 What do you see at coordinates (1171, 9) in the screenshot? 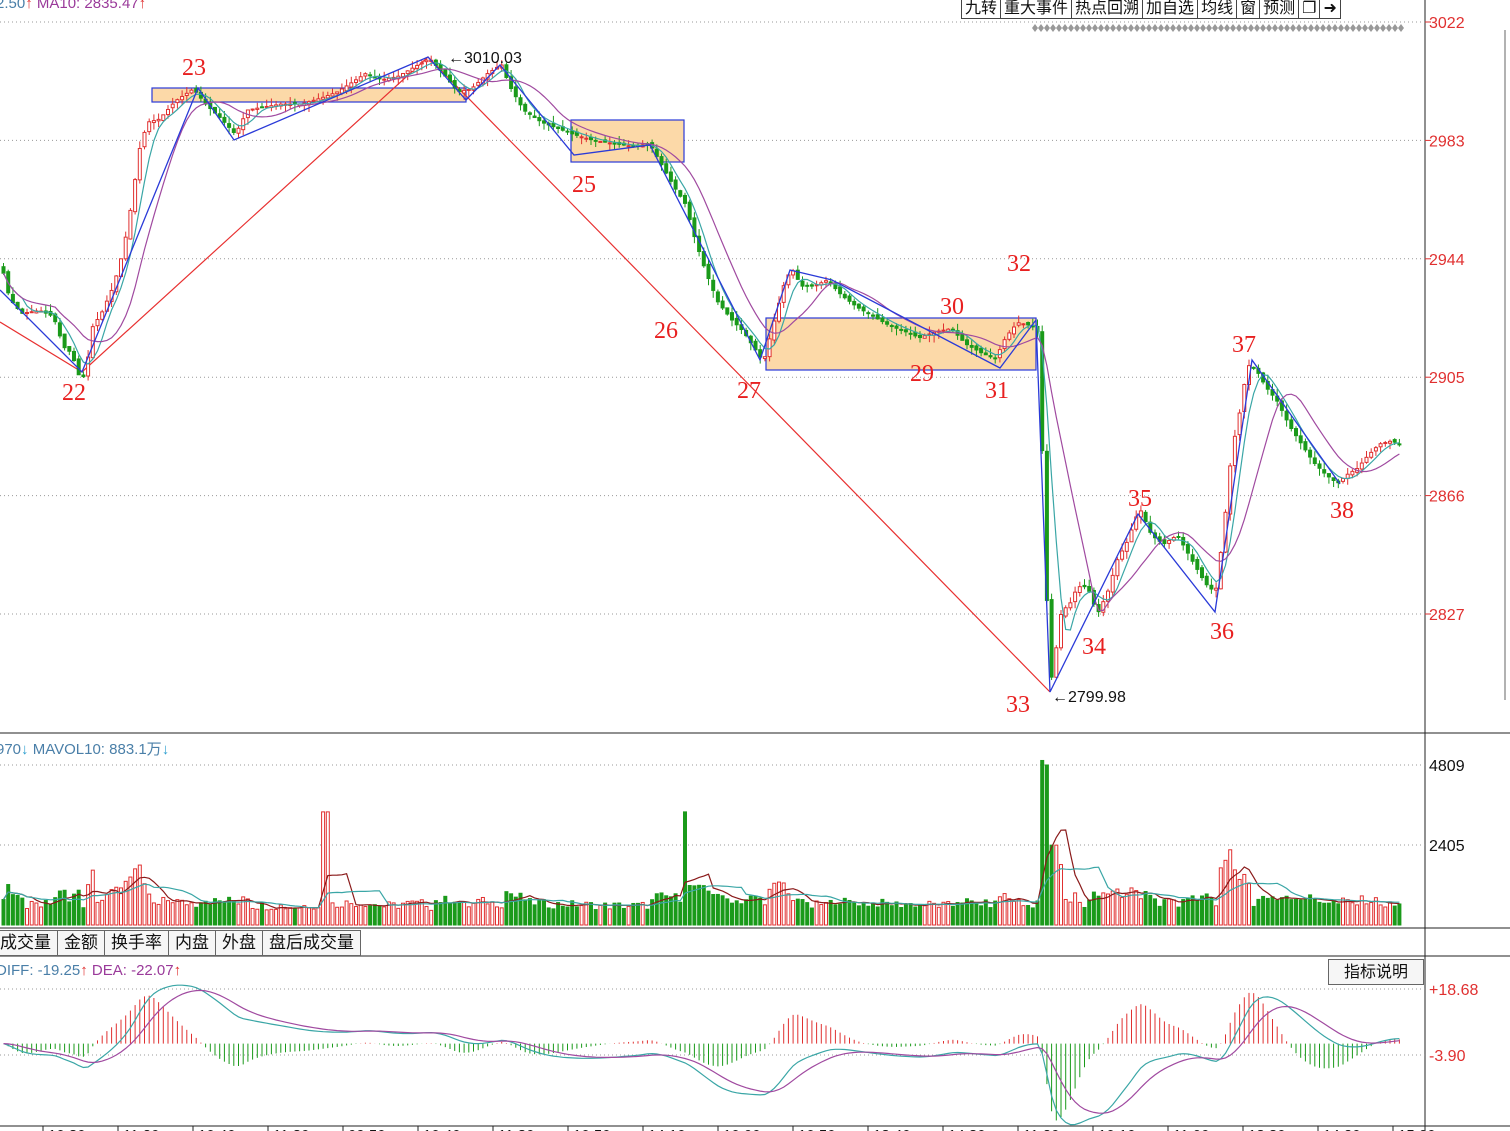
I see `add-watchlist-button: 加自选` at bounding box center [1171, 9].